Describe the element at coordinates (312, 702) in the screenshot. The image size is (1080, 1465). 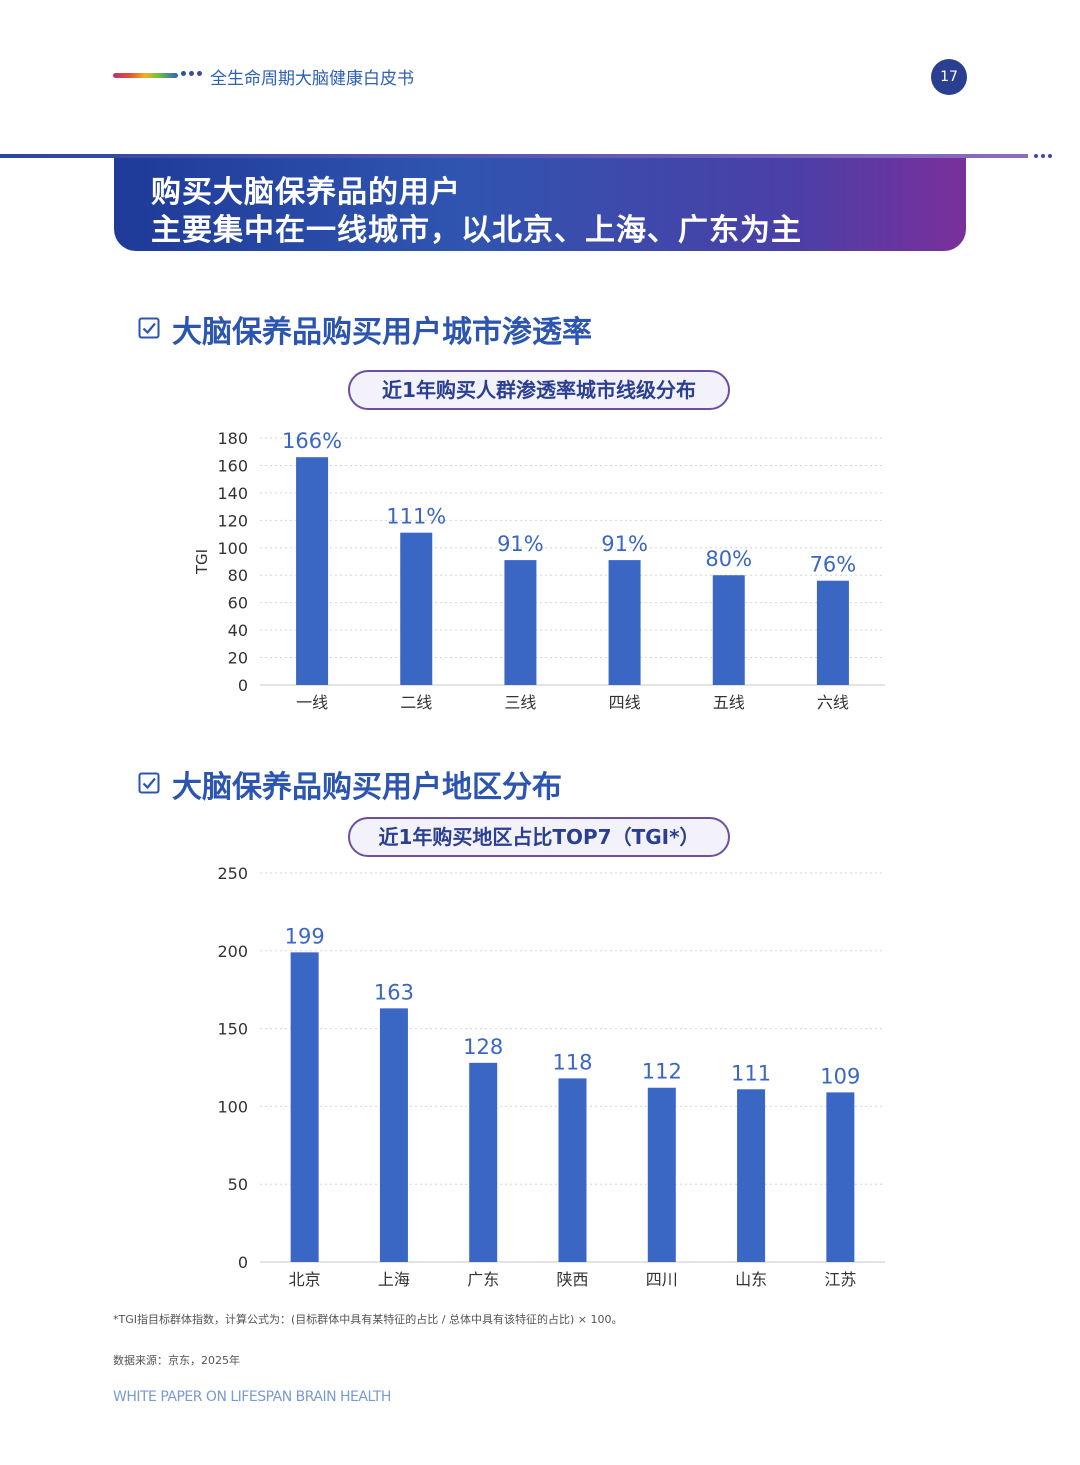
I see `x-category-label: 一线` at that location.